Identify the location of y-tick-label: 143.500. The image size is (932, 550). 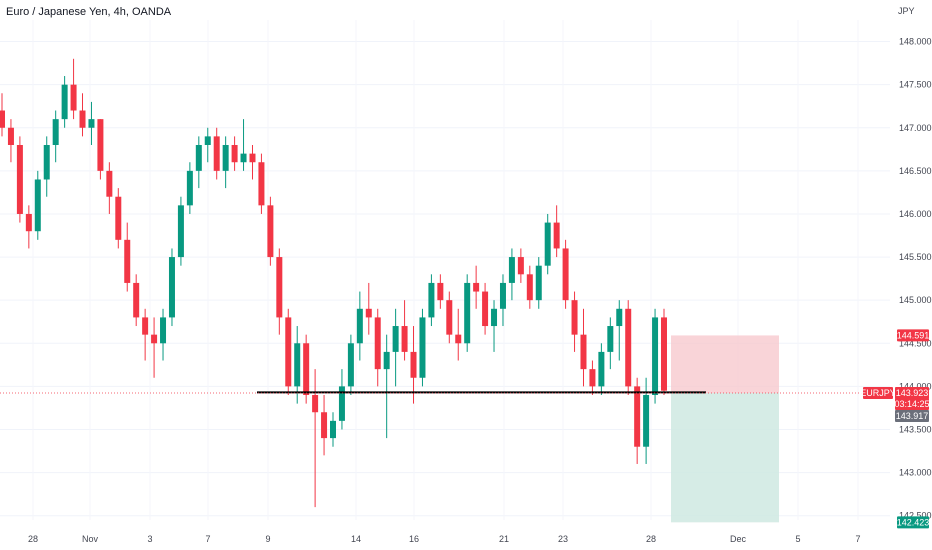
(915, 429).